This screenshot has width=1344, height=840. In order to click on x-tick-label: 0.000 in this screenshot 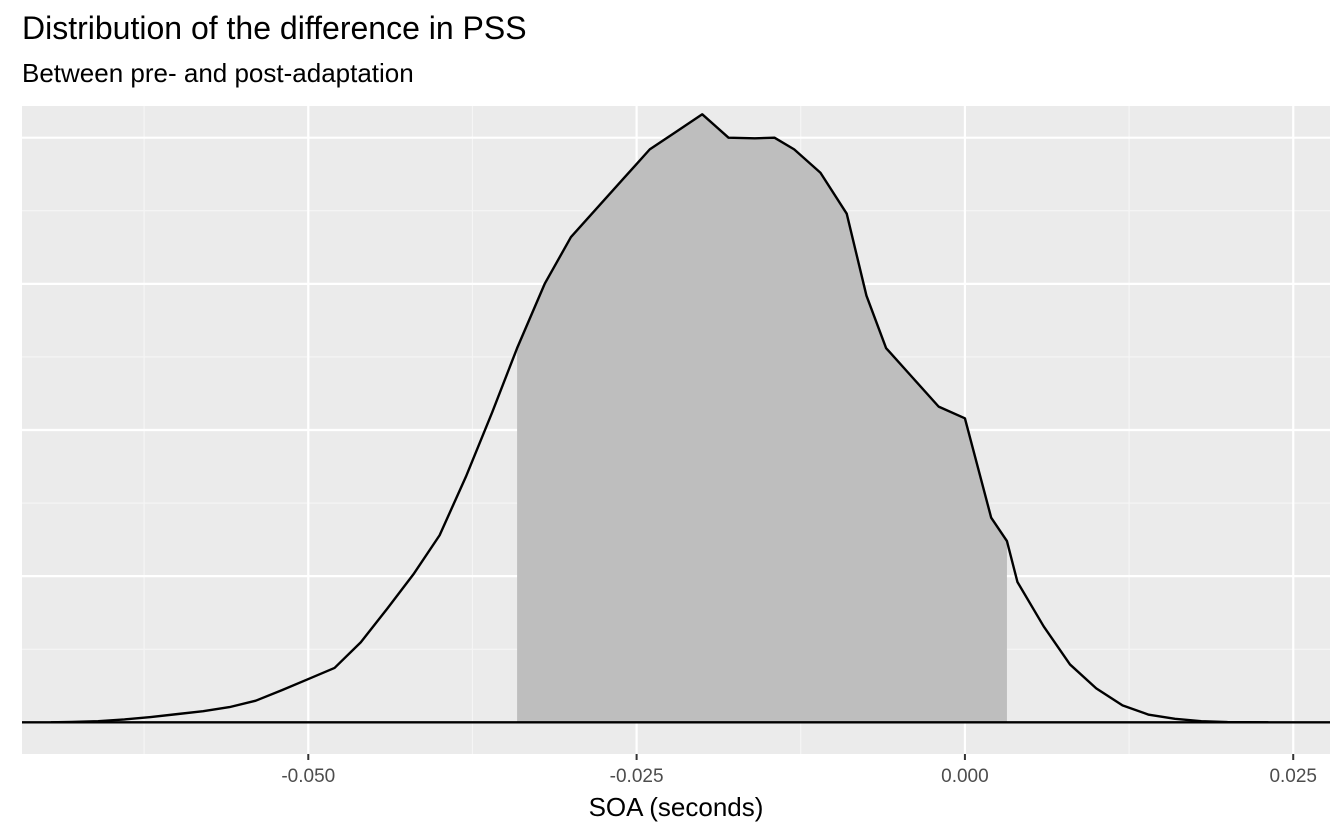, I will do `click(965, 776)`.